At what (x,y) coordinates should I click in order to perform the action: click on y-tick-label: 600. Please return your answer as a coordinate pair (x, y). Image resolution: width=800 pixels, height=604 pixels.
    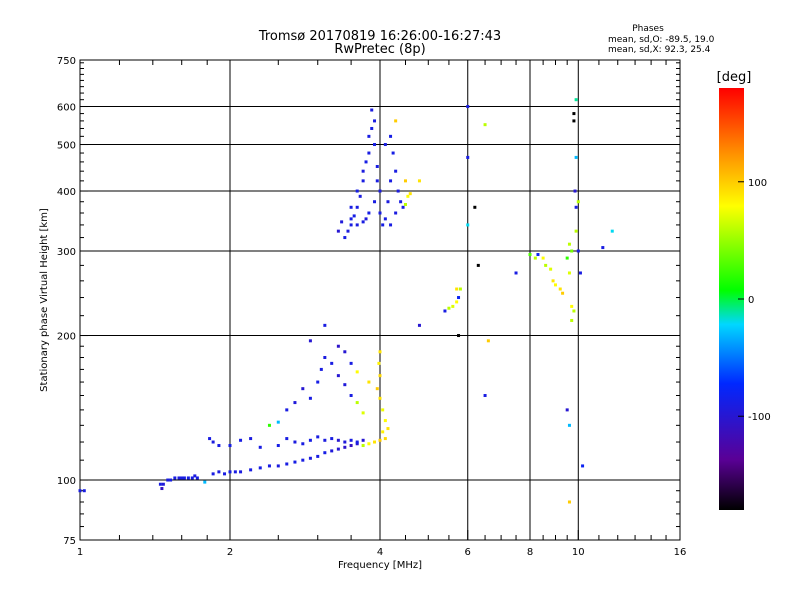
    Looking at the image, I should click on (66, 108).